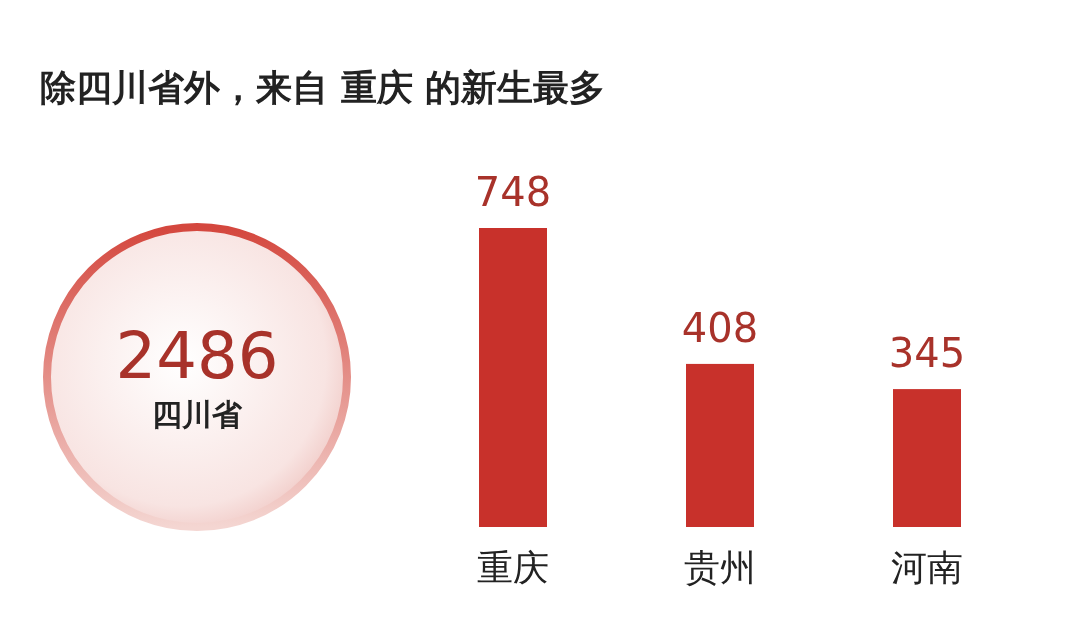 The width and height of the screenshot is (1080, 643). Describe the element at coordinates (720, 567) in the screenshot. I see `x-tick-label: 贵州` at that location.